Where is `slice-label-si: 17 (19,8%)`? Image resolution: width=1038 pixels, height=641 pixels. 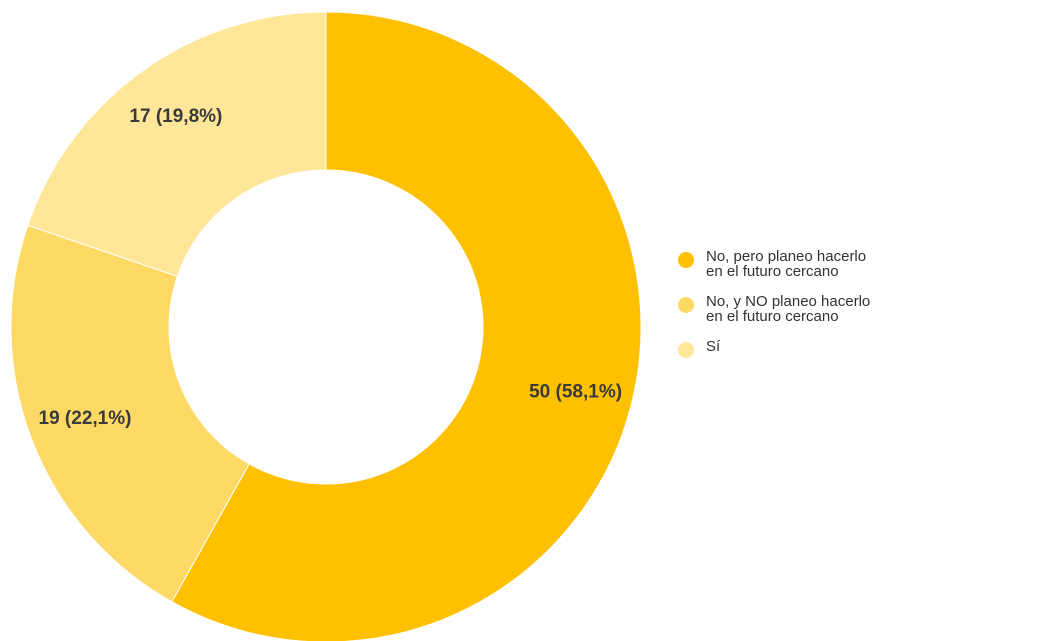
slice-label-si: 17 (19,8%) is located at coordinates (175, 116).